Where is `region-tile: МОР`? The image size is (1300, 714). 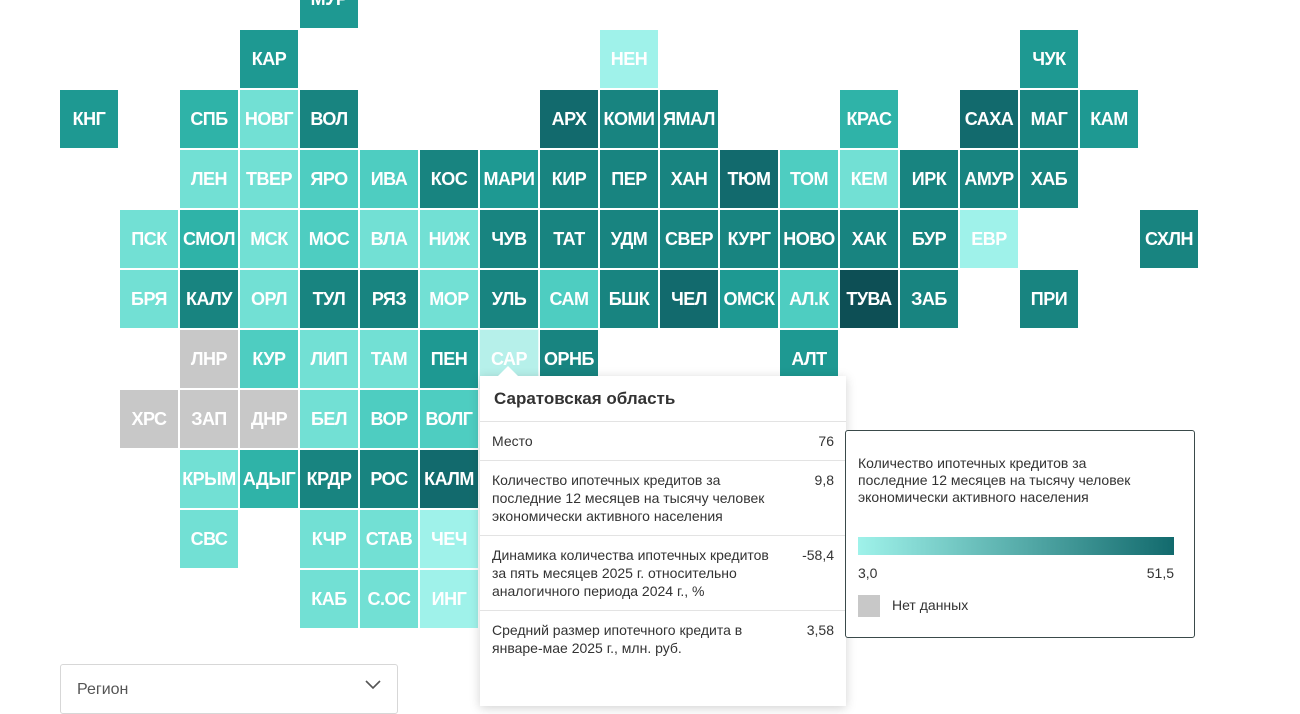
region-tile: МОР is located at coordinates (449, 299).